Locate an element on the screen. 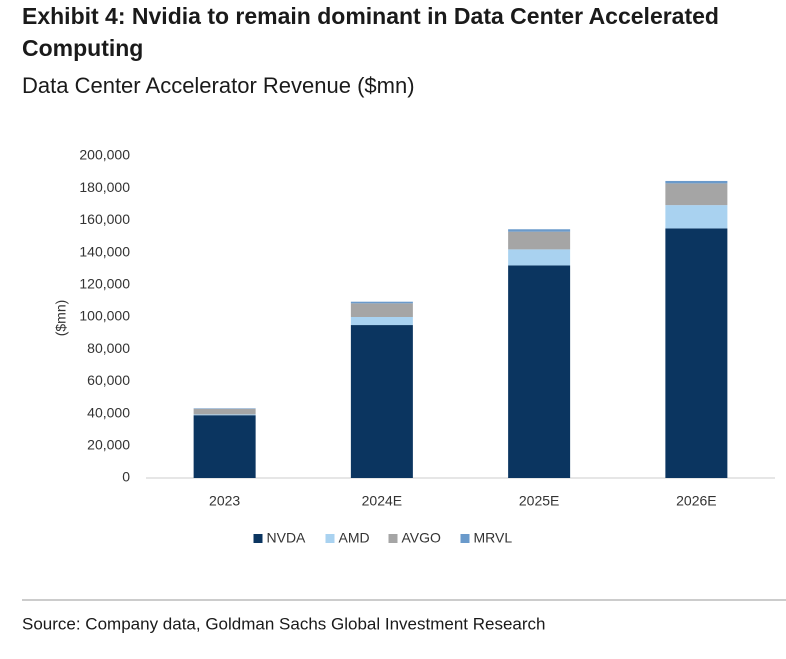  y-tick-label: 180,000 is located at coordinates (104, 187).